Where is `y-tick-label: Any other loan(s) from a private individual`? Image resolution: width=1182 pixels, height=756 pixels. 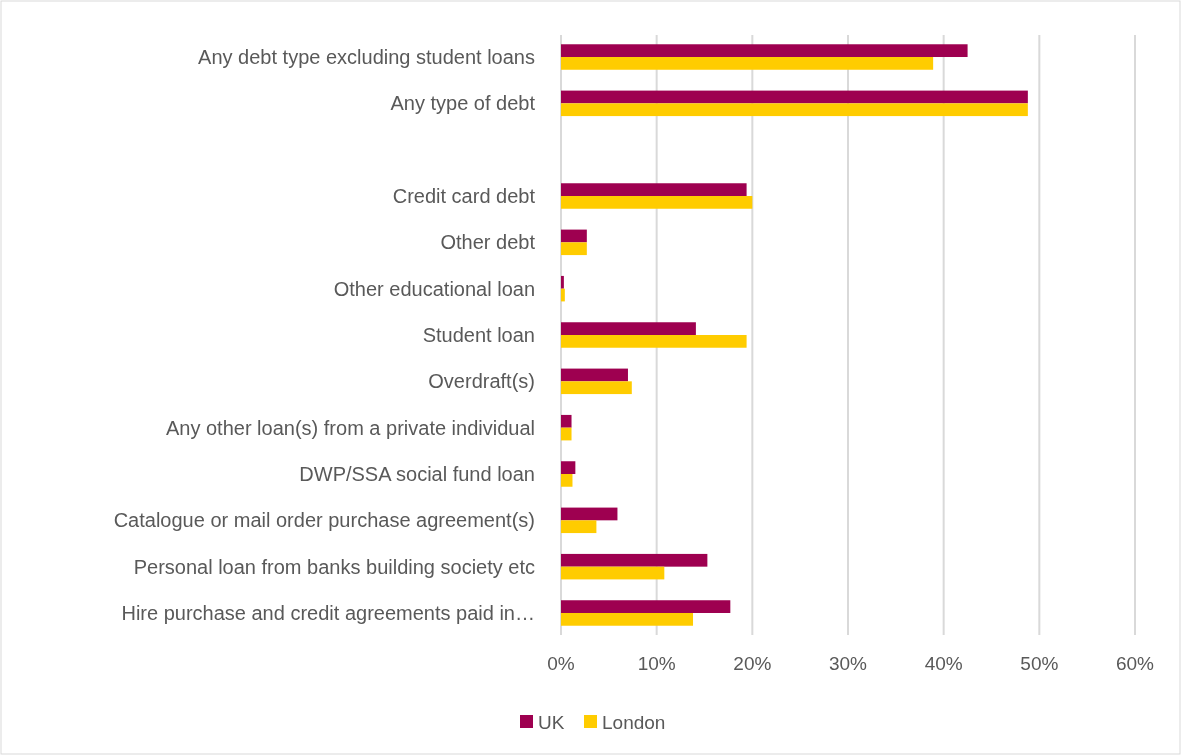 y-tick-label: Any other loan(s) from a private individual is located at coordinates (350, 427).